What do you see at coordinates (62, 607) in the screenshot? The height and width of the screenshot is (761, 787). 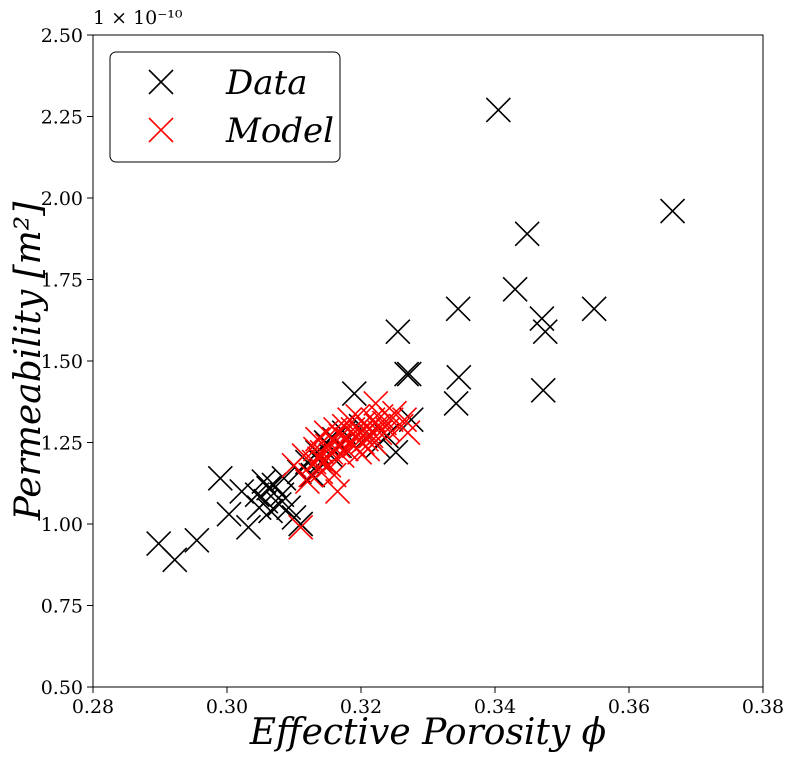 I see `y-tick-label: 0.75` at bounding box center [62, 607].